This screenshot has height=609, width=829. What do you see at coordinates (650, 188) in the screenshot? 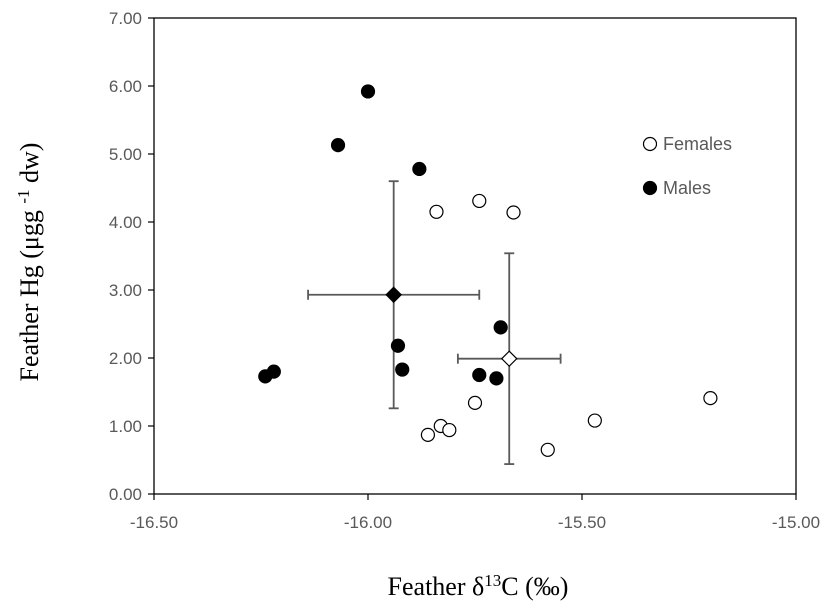
I see `legend-marker-males` at bounding box center [650, 188].